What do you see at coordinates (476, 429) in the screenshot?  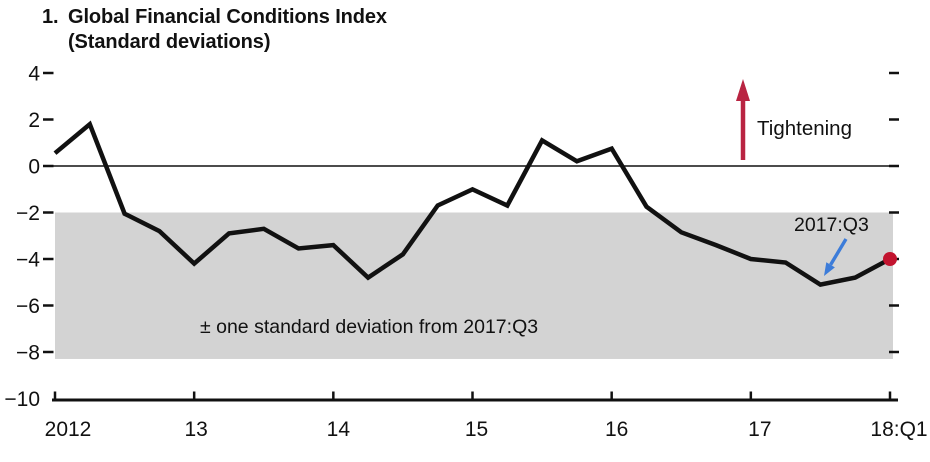 I see `x-tick-label: 15` at bounding box center [476, 429].